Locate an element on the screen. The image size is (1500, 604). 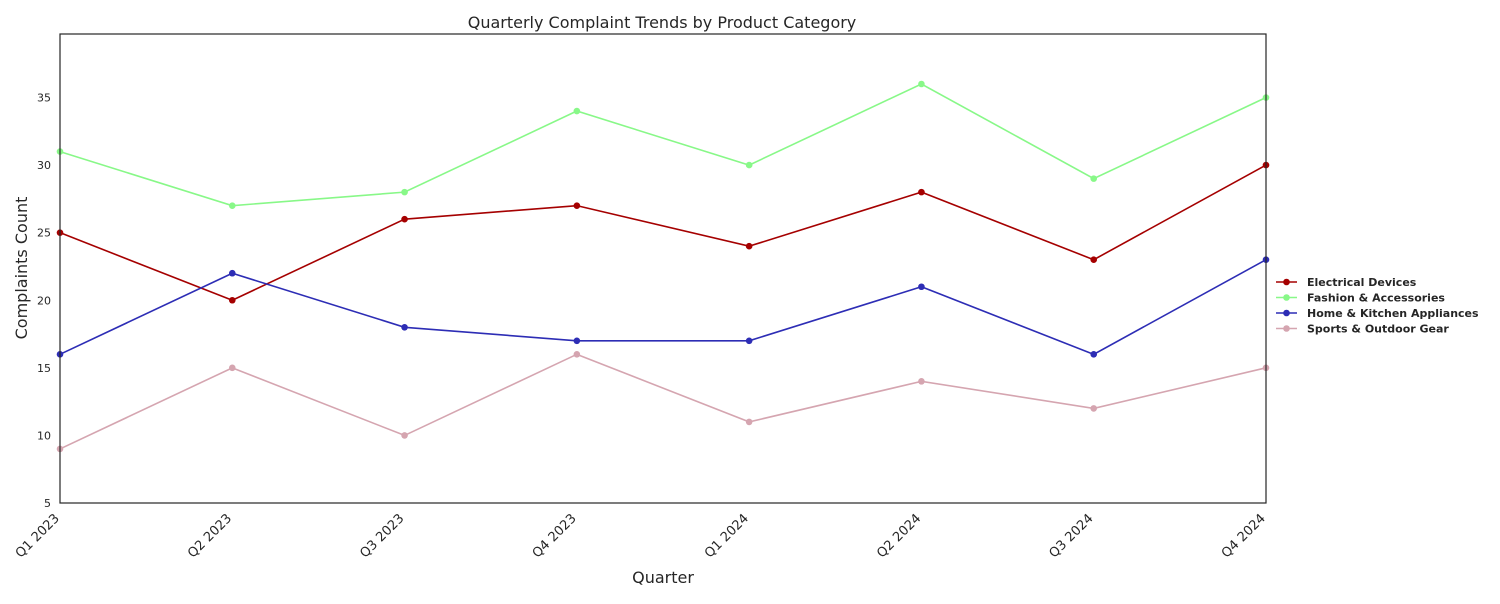
y-axis-ticks: 5 10 15 20 25 30 35 is located at coordinates (44, 301).